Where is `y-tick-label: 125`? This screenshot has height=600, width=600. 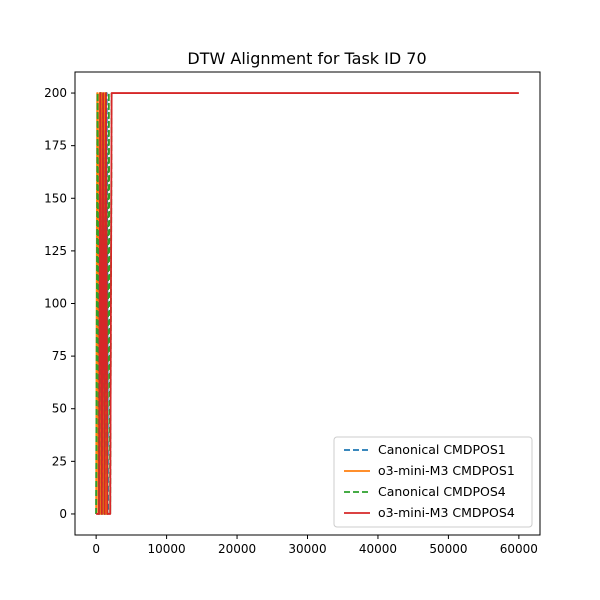 y-tick-label: 125 is located at coordinates (55, 251).